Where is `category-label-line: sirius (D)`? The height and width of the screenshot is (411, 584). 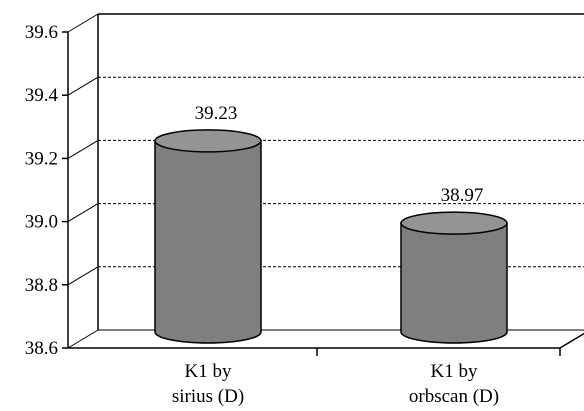
category-label-line: sirius (D) is located at coordinates (208, 396).